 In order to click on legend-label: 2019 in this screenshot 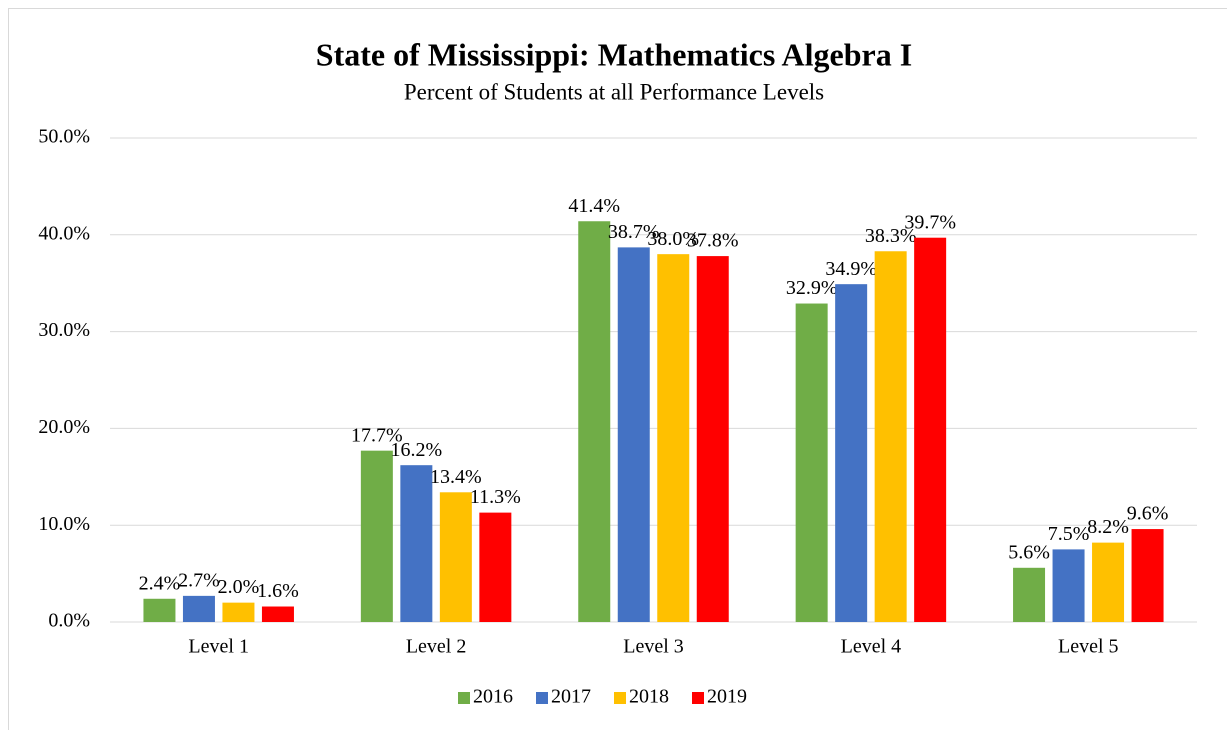, I will do `click(727, 697)`.